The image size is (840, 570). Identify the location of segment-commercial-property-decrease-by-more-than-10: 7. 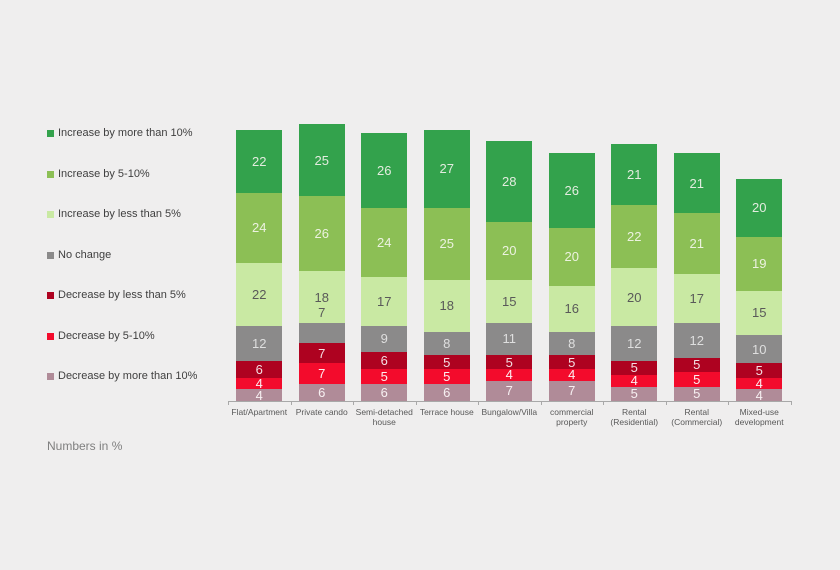
(571, 390).